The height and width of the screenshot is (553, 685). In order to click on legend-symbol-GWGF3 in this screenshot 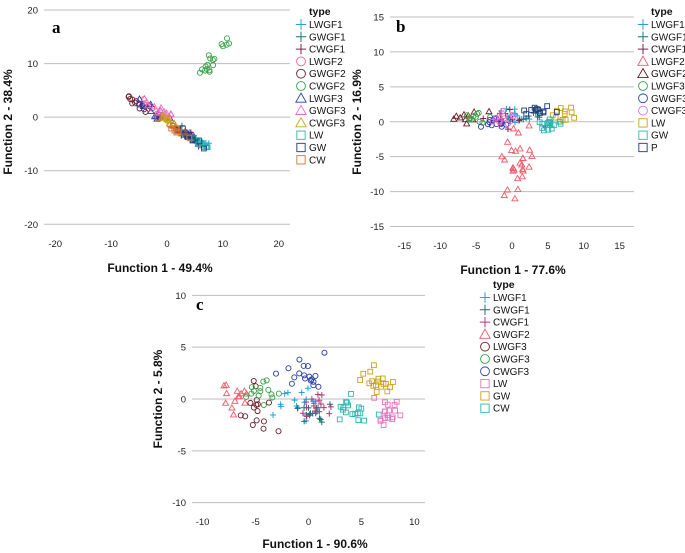, I will do `click(485, 359)`.